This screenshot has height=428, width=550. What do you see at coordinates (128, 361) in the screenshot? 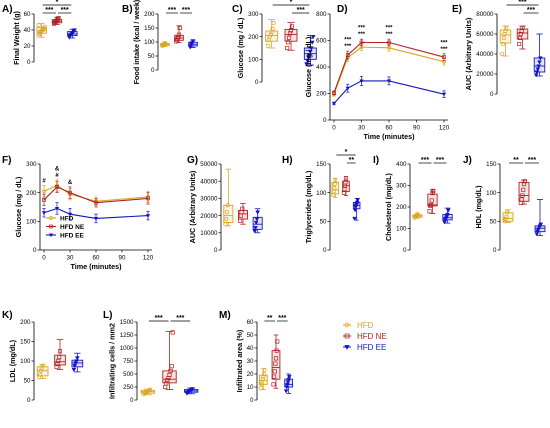
I see `y-tick-label: 750` at bounding box center [128, 361].